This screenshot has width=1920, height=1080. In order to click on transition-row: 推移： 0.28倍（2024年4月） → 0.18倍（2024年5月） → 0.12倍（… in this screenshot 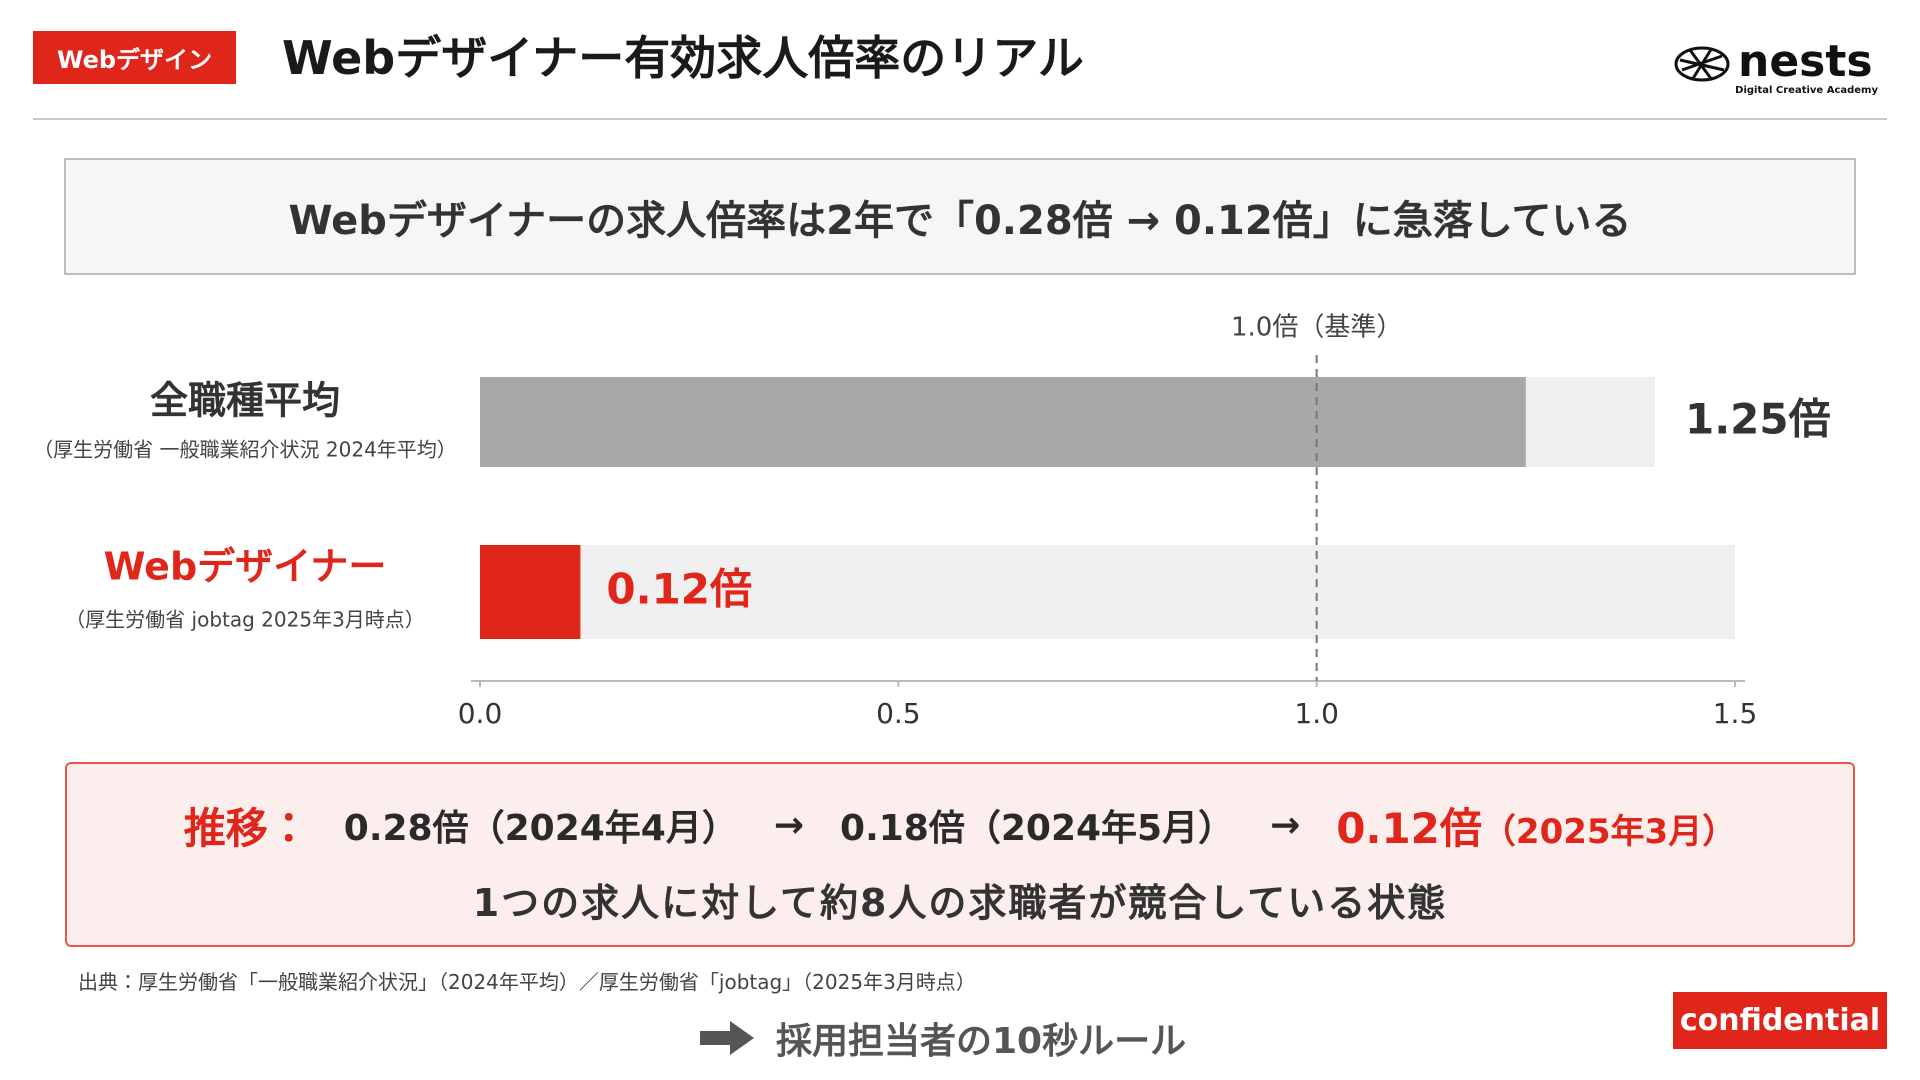, I will do `click(960, 825)`.